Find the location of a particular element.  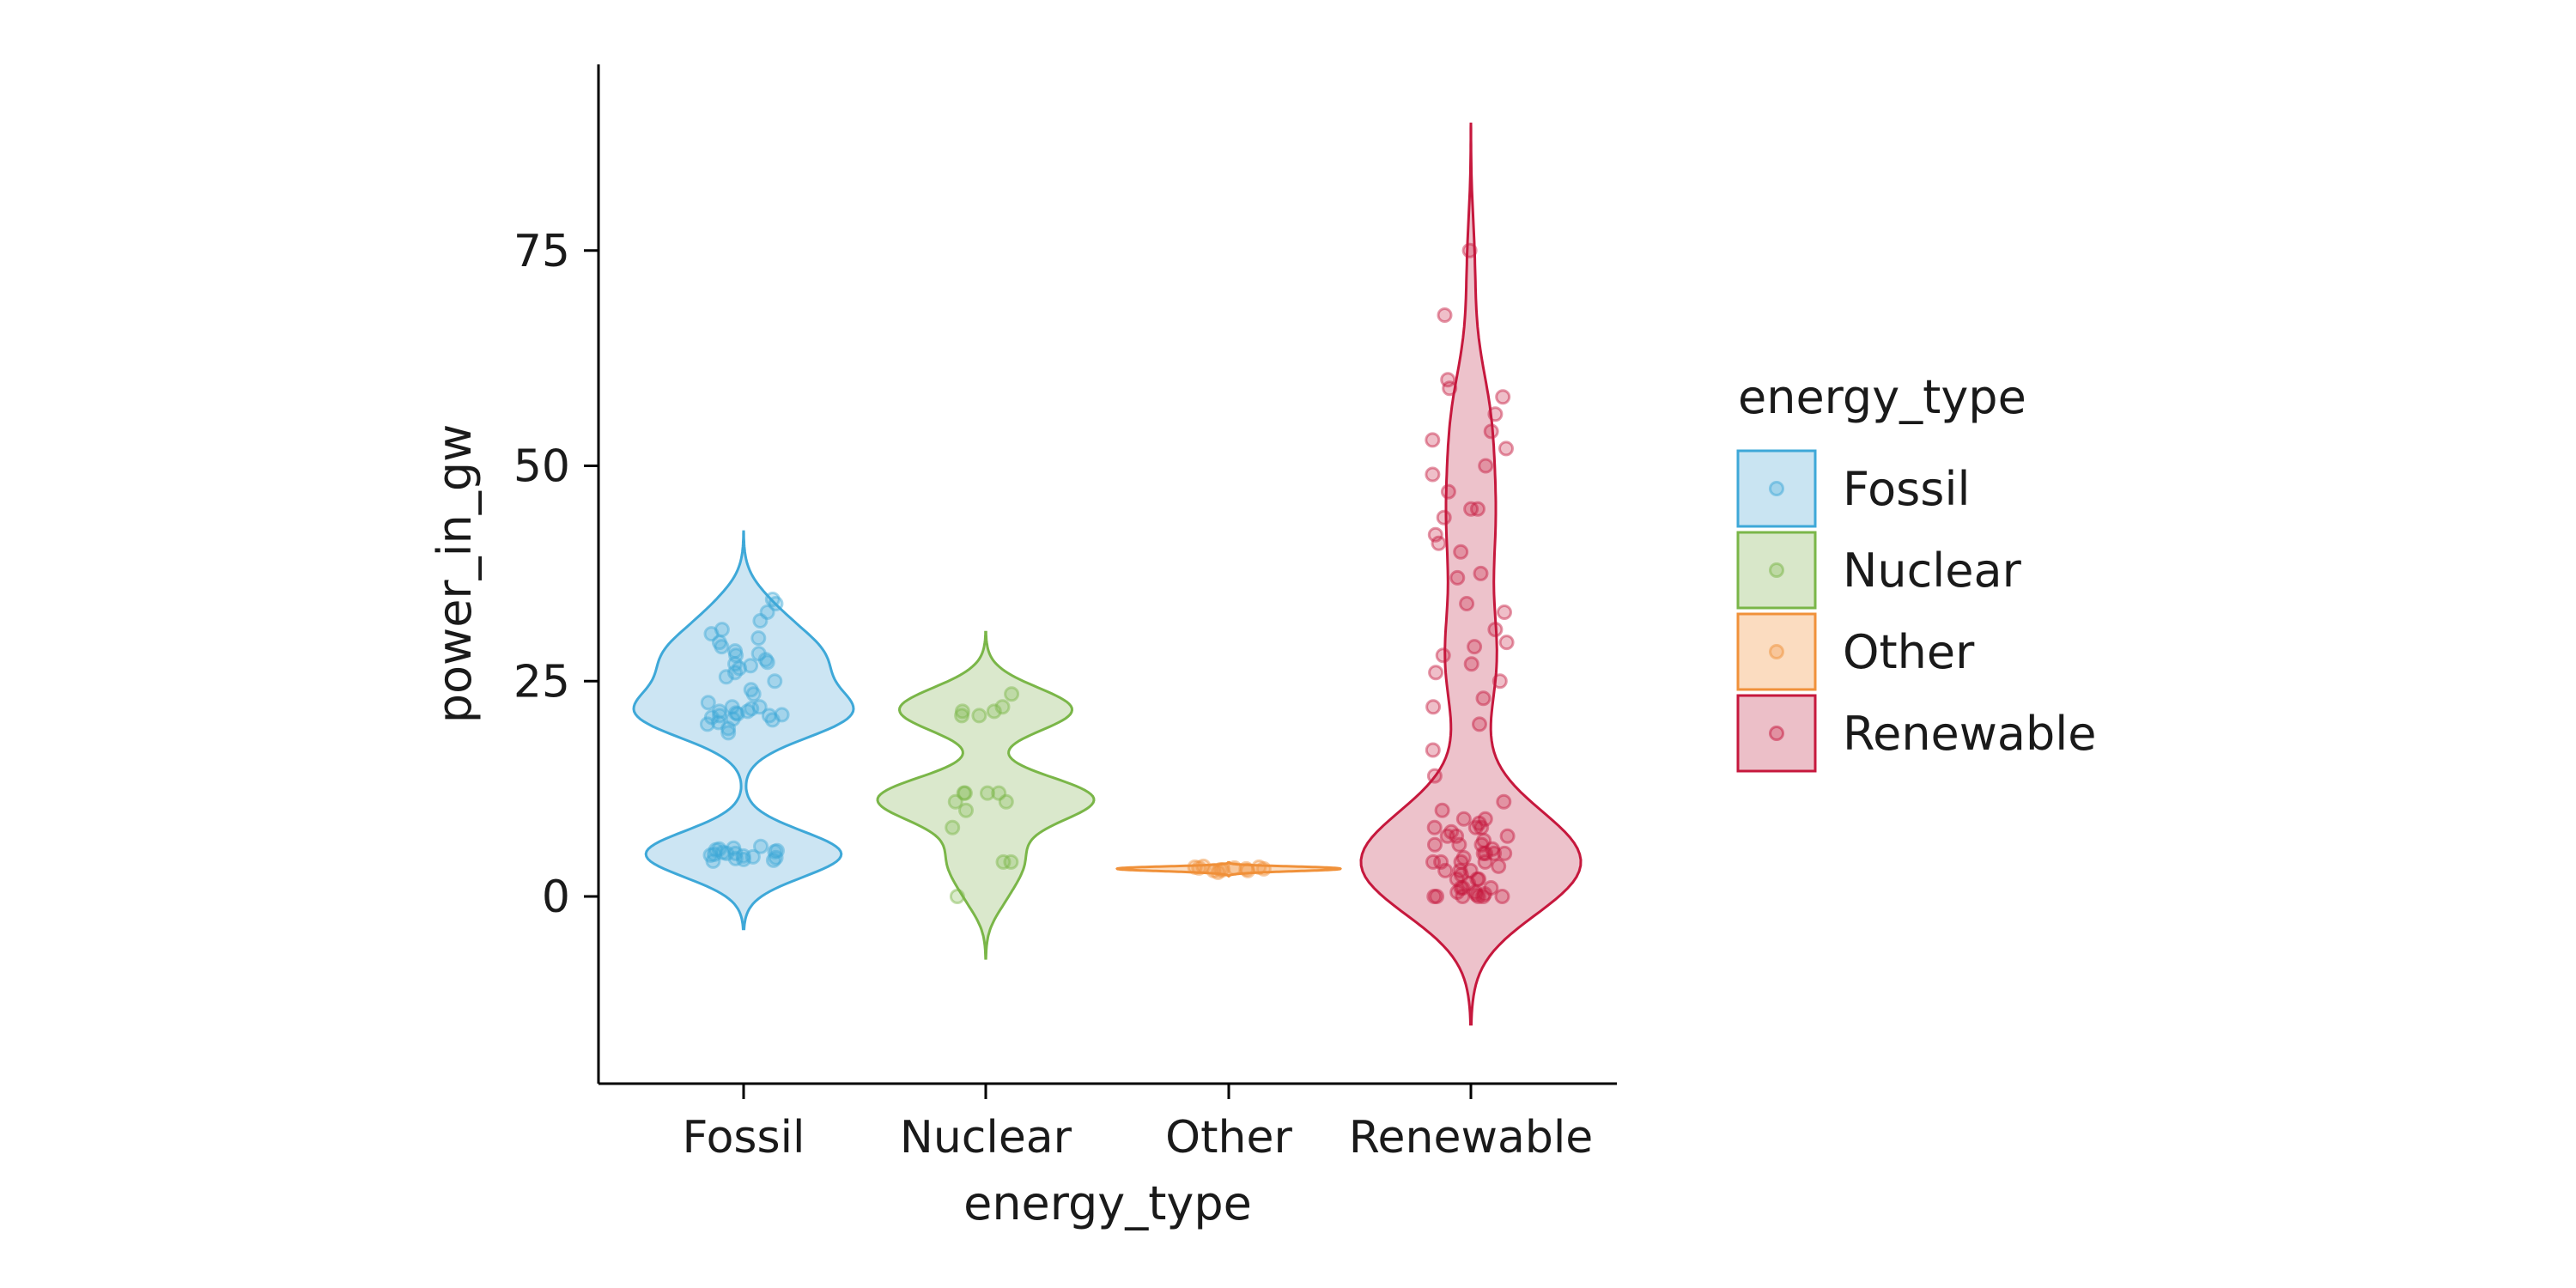

legend-label: Fossil is located at coordinates (1907, 489).